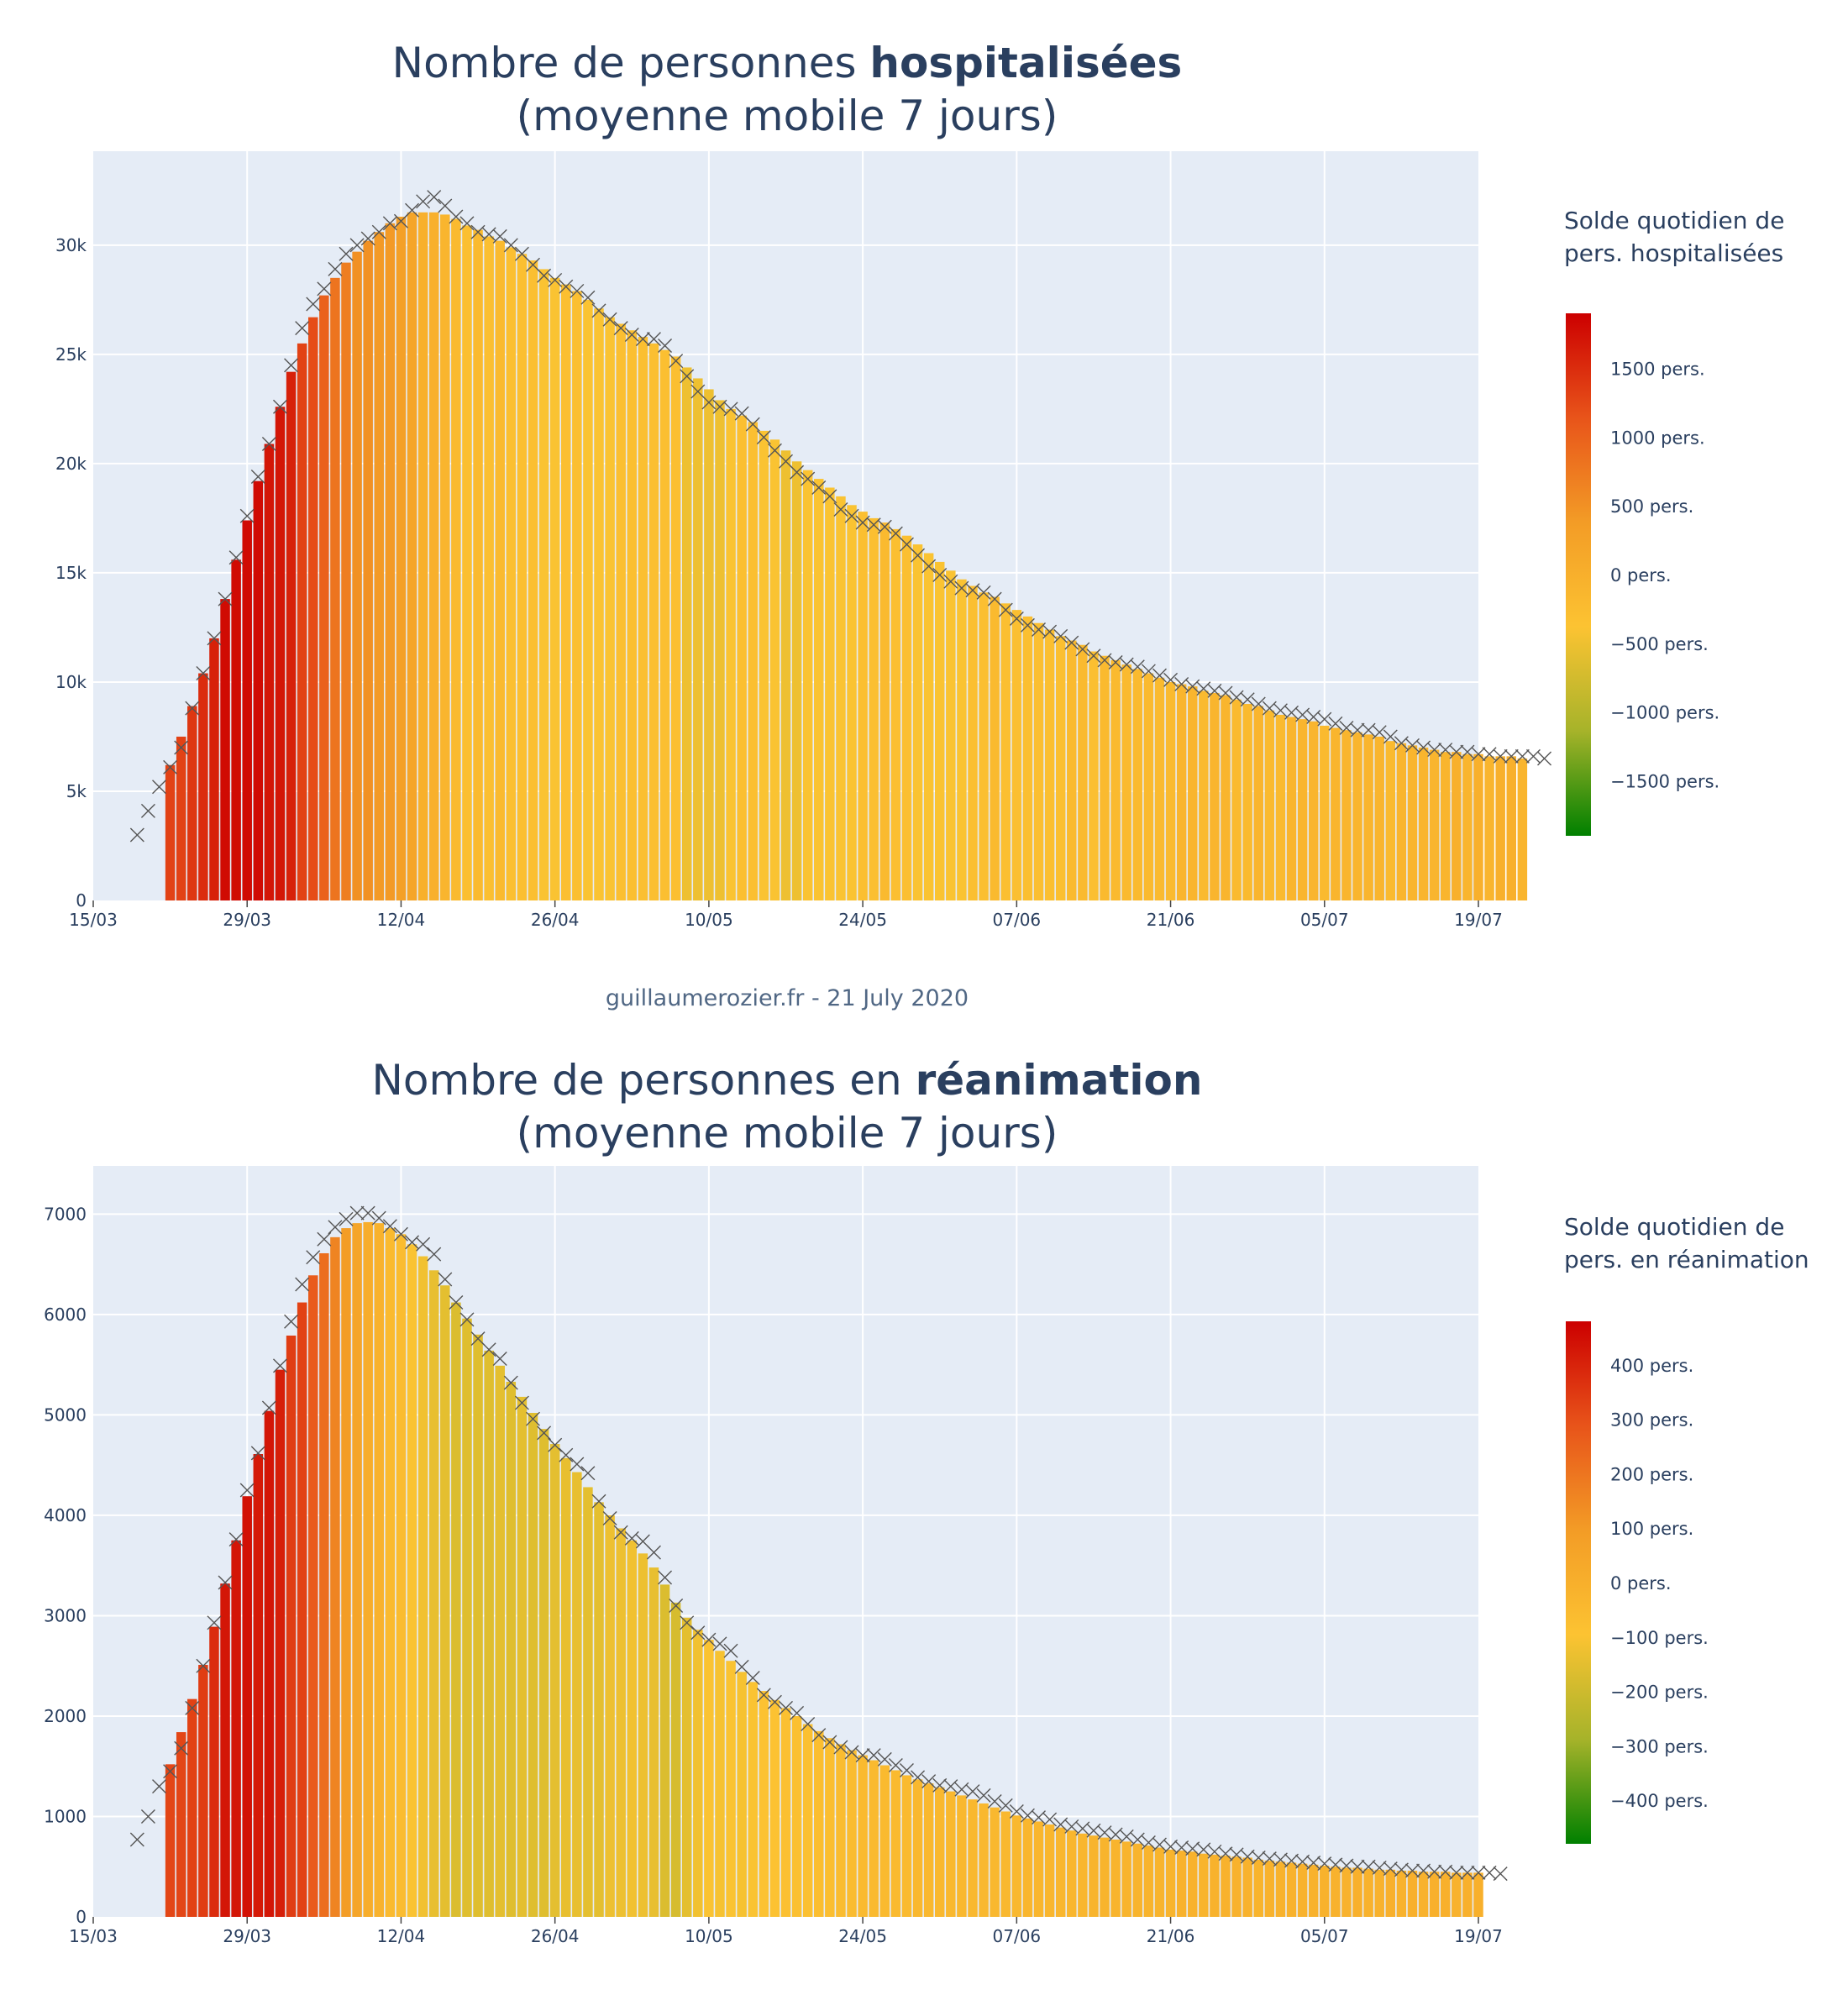 The width and height of the screenshot is (1848, 2016). Describe the element at coordinates (1641, 575) in the screenshot. I see `colorbar-tick-label: 0 pers.` at that location.